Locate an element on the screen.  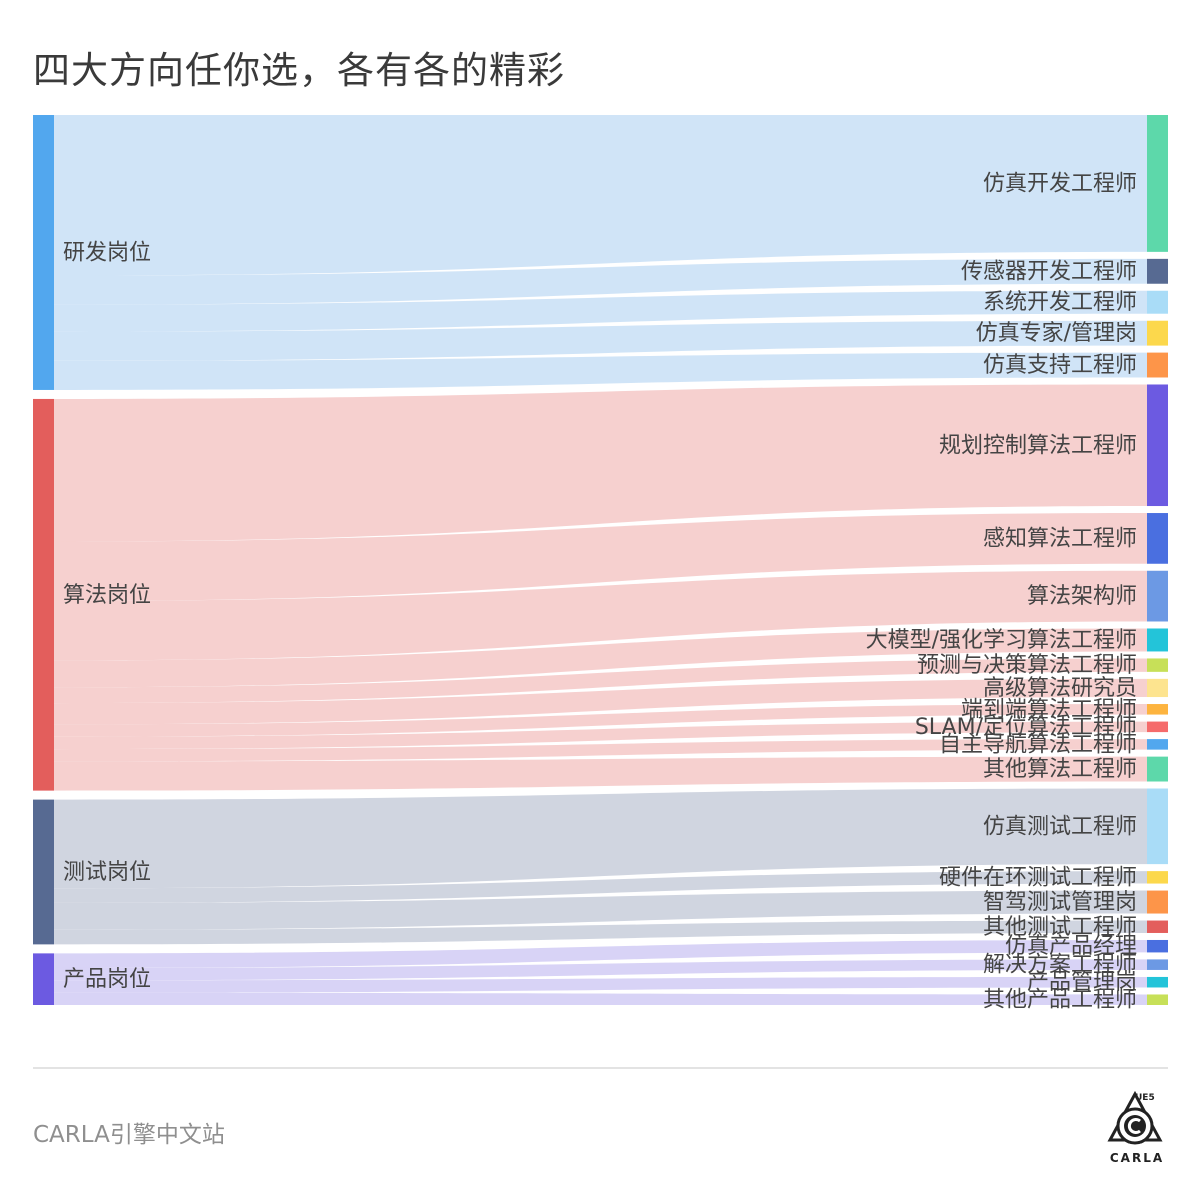
target-label: 仿真测试工程师 is located at coordinates (1060, 826).